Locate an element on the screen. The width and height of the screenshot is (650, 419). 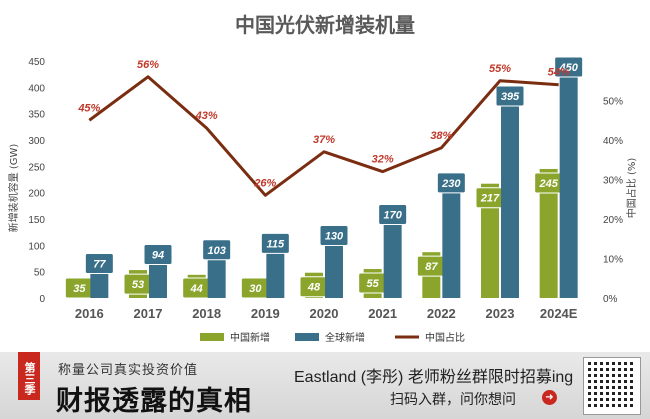
line-point-label: 37% is located at coordinates (324, 140).